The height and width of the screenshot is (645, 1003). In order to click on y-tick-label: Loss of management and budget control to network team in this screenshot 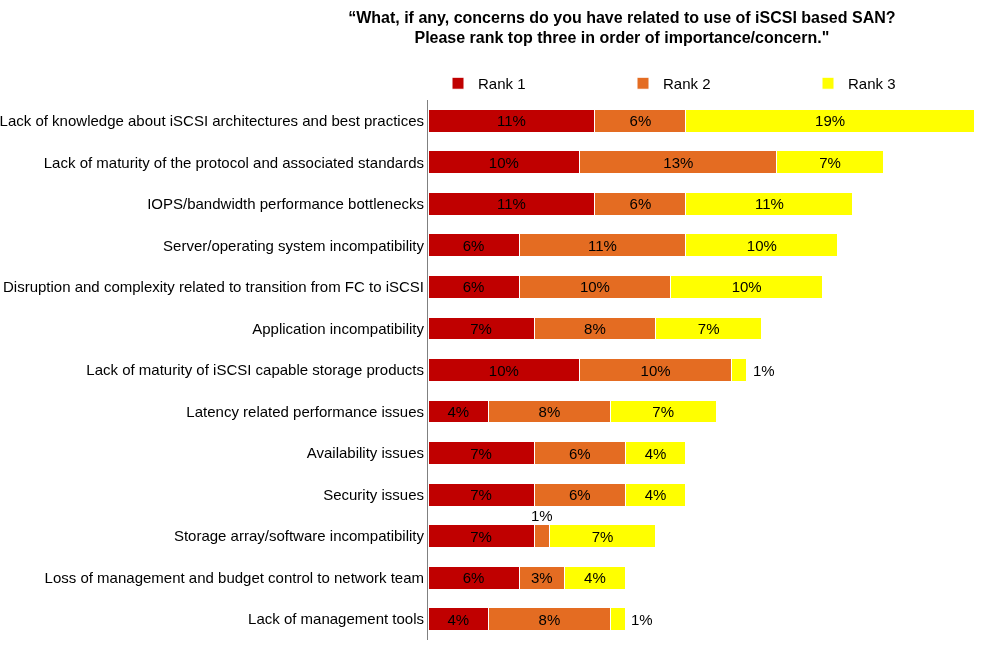, I will do `click(234, 577)`.